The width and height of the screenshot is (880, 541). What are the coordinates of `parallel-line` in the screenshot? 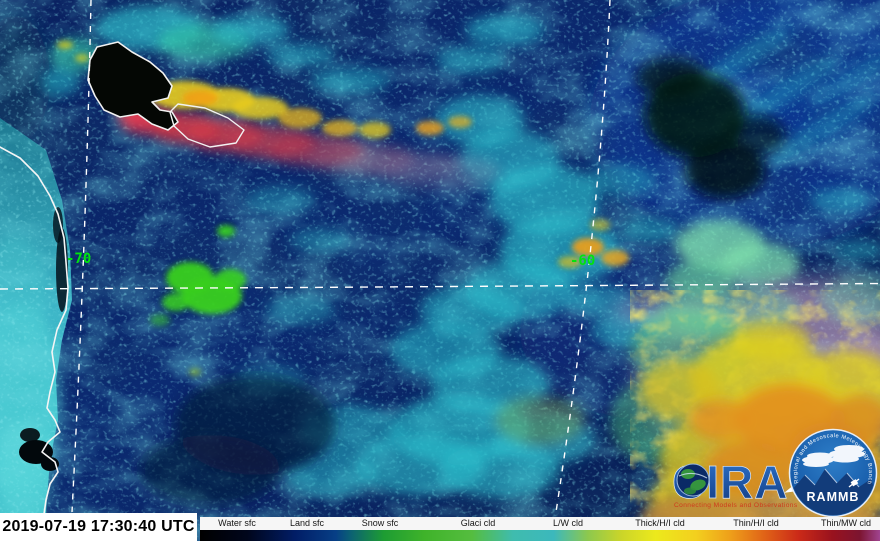 It's located at (440, 286).